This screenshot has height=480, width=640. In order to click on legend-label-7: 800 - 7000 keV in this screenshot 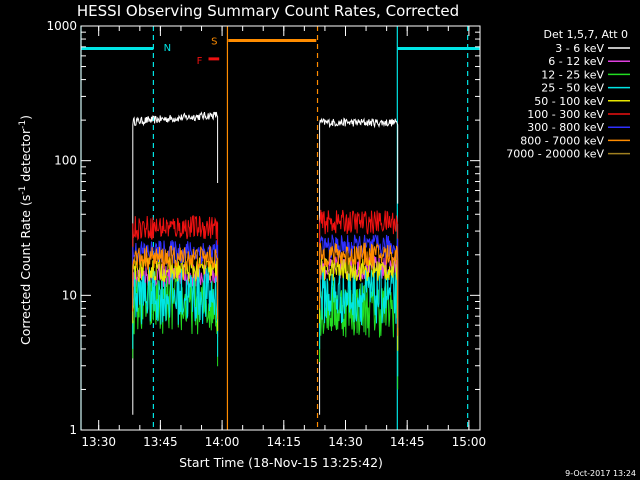, I will do `click(562, 140)`.